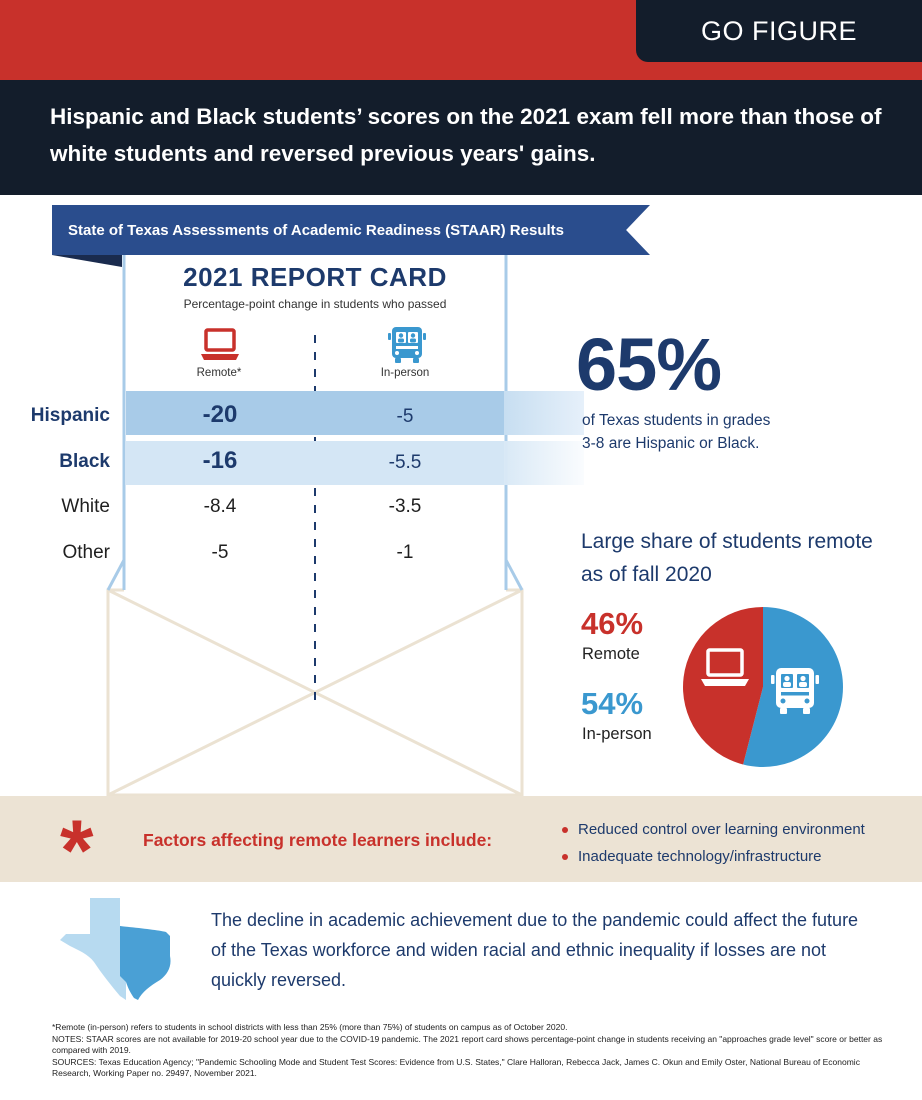 Image resolution: width=922 pixels, height=1100 pixels. I want to click on report-card-title: 2021 REPORT CARD, so click(315, 277).